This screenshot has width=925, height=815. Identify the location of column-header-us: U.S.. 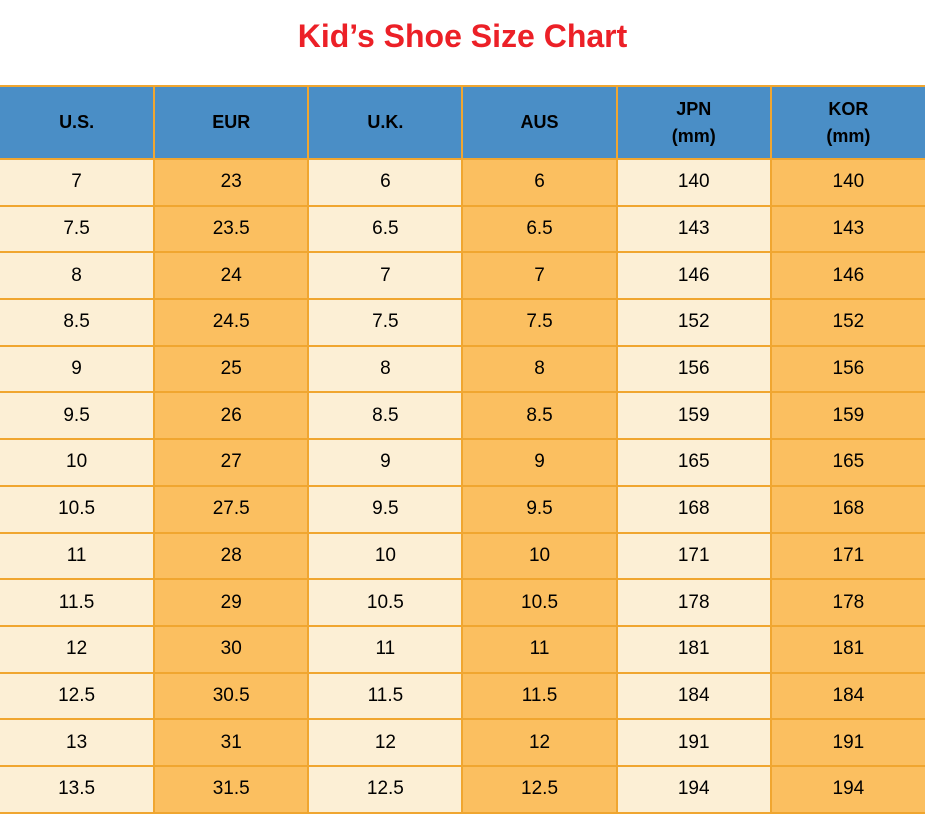
(78, 122).